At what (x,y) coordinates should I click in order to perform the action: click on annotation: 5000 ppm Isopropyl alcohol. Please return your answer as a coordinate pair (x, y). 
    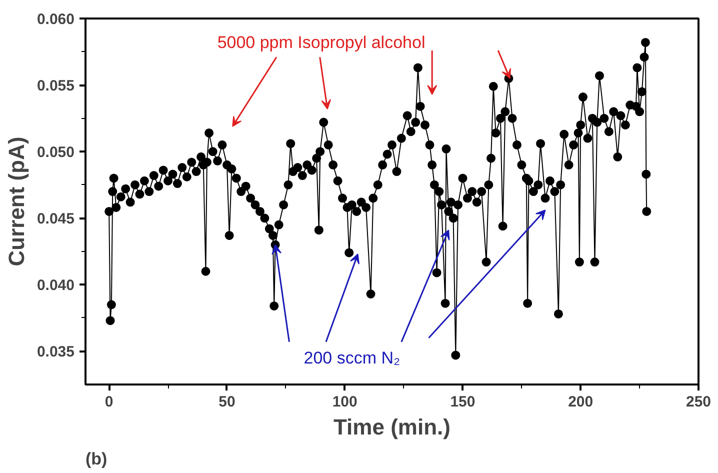
    Looking at the image, I should click on (321, 42).